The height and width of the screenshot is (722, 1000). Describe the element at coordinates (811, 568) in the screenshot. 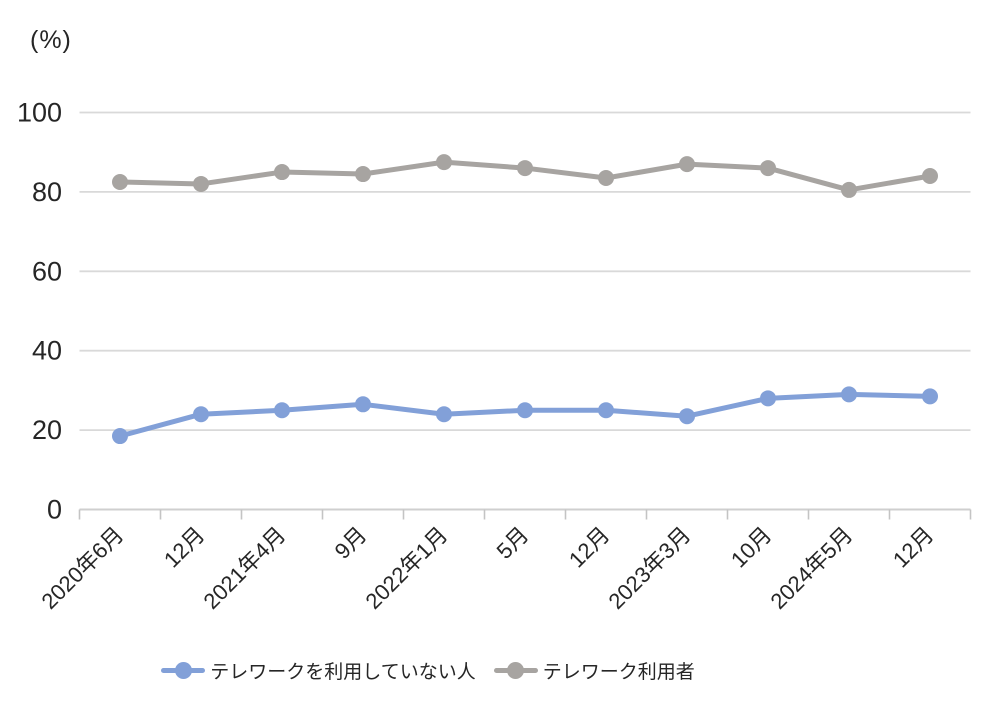

I see `x-axis-category-label: 2024年5月` at that location.